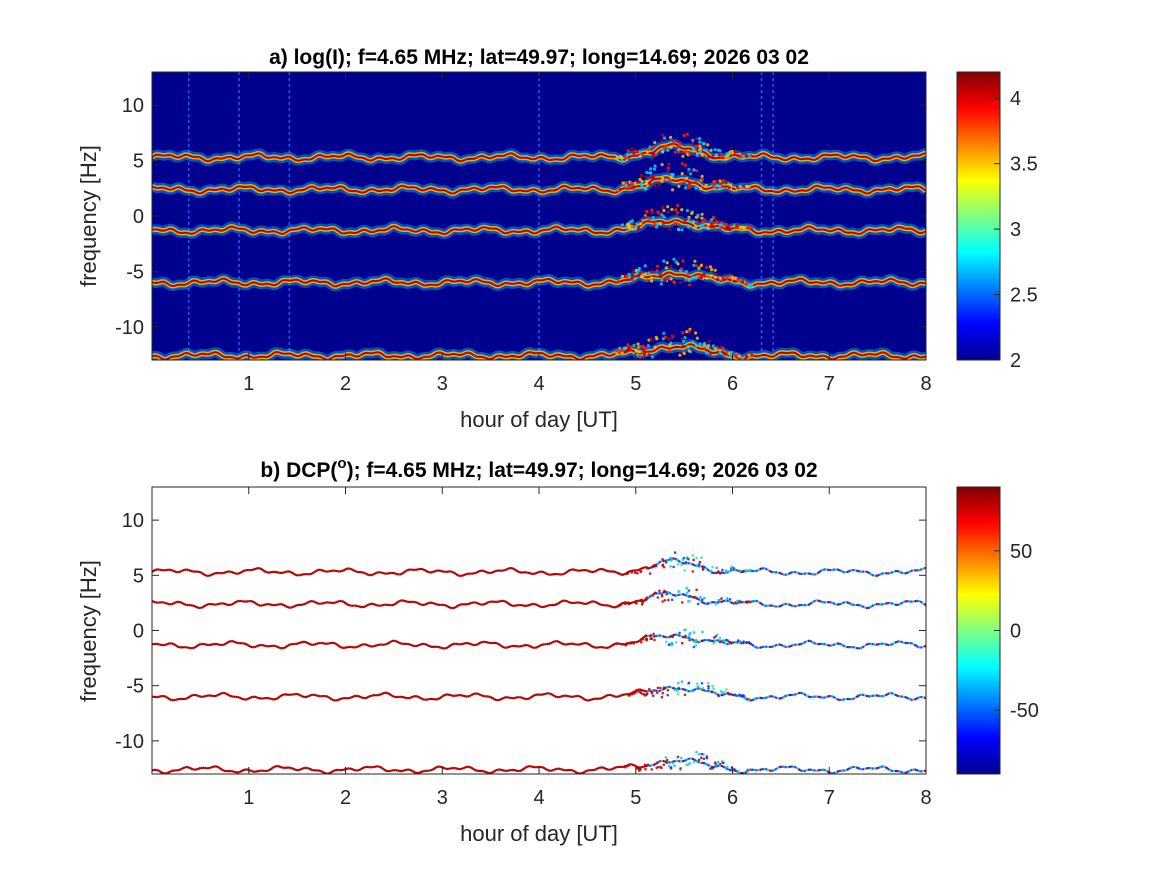 The height and width of the screenshot is (875, 1167). I want to click on panel-b-y-axis-label: frequency [Hz], so click(88, 631).